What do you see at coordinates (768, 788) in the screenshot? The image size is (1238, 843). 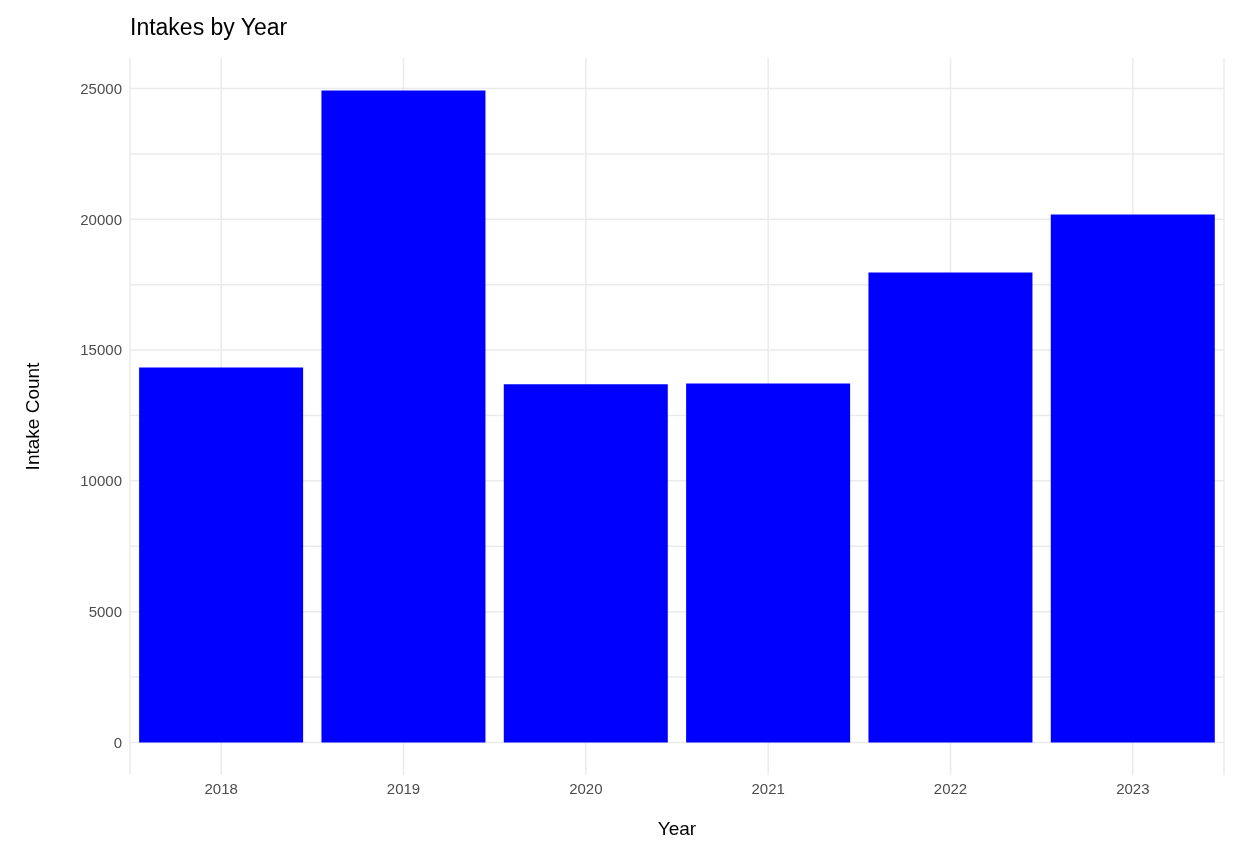 I see `x-tick-label: 2021` at bounding box center [768, 788].